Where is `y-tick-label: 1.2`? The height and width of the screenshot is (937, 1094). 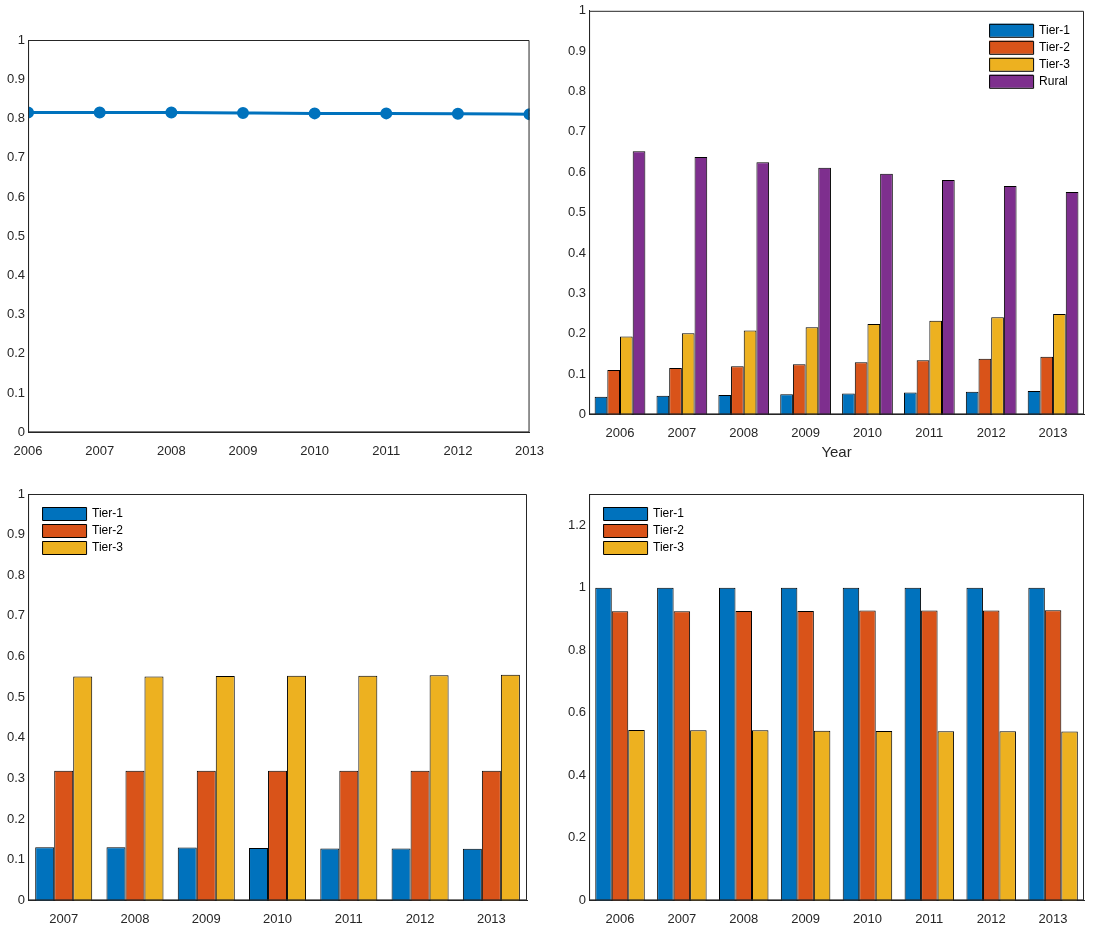
y-tick-label: 1.2 is located at coordinates (577, 524).